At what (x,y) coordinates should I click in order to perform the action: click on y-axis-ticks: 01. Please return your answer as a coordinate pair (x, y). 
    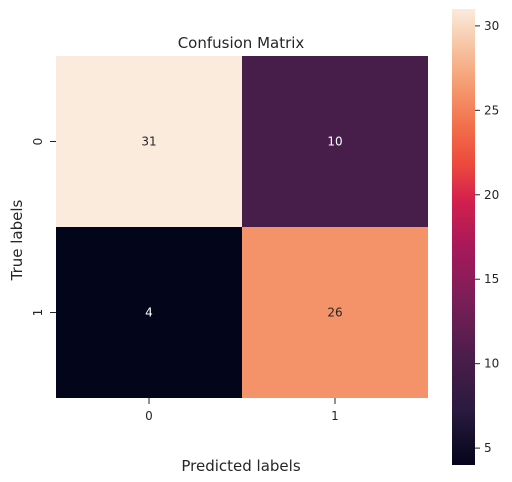
    Looking at the image, I should click on (43, 227).